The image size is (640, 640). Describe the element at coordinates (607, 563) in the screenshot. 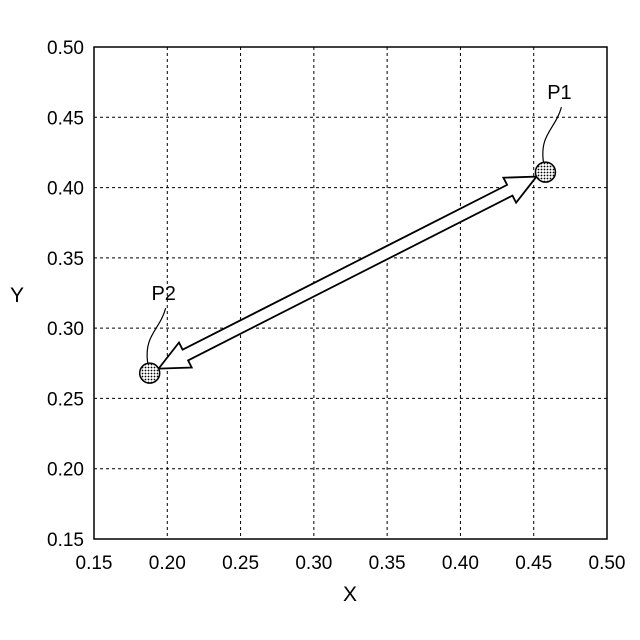

I see `x-tick-label: 0.50` at that location.